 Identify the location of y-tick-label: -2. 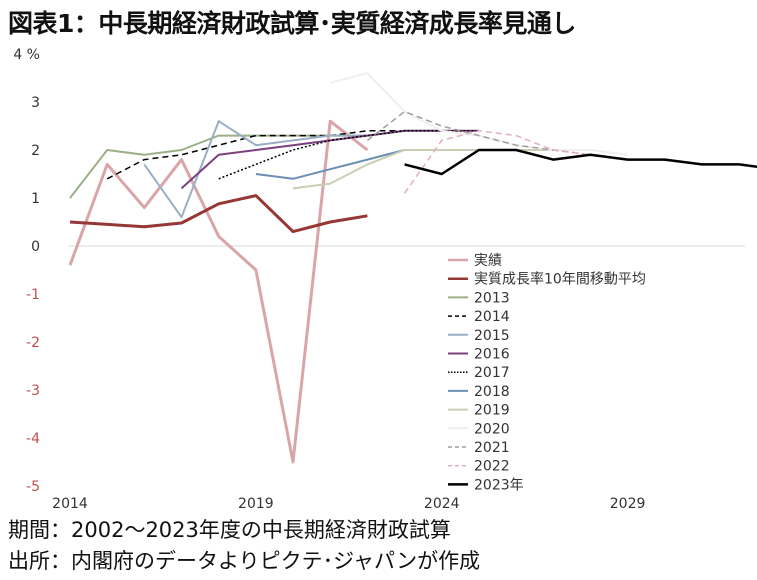
(33, 343).